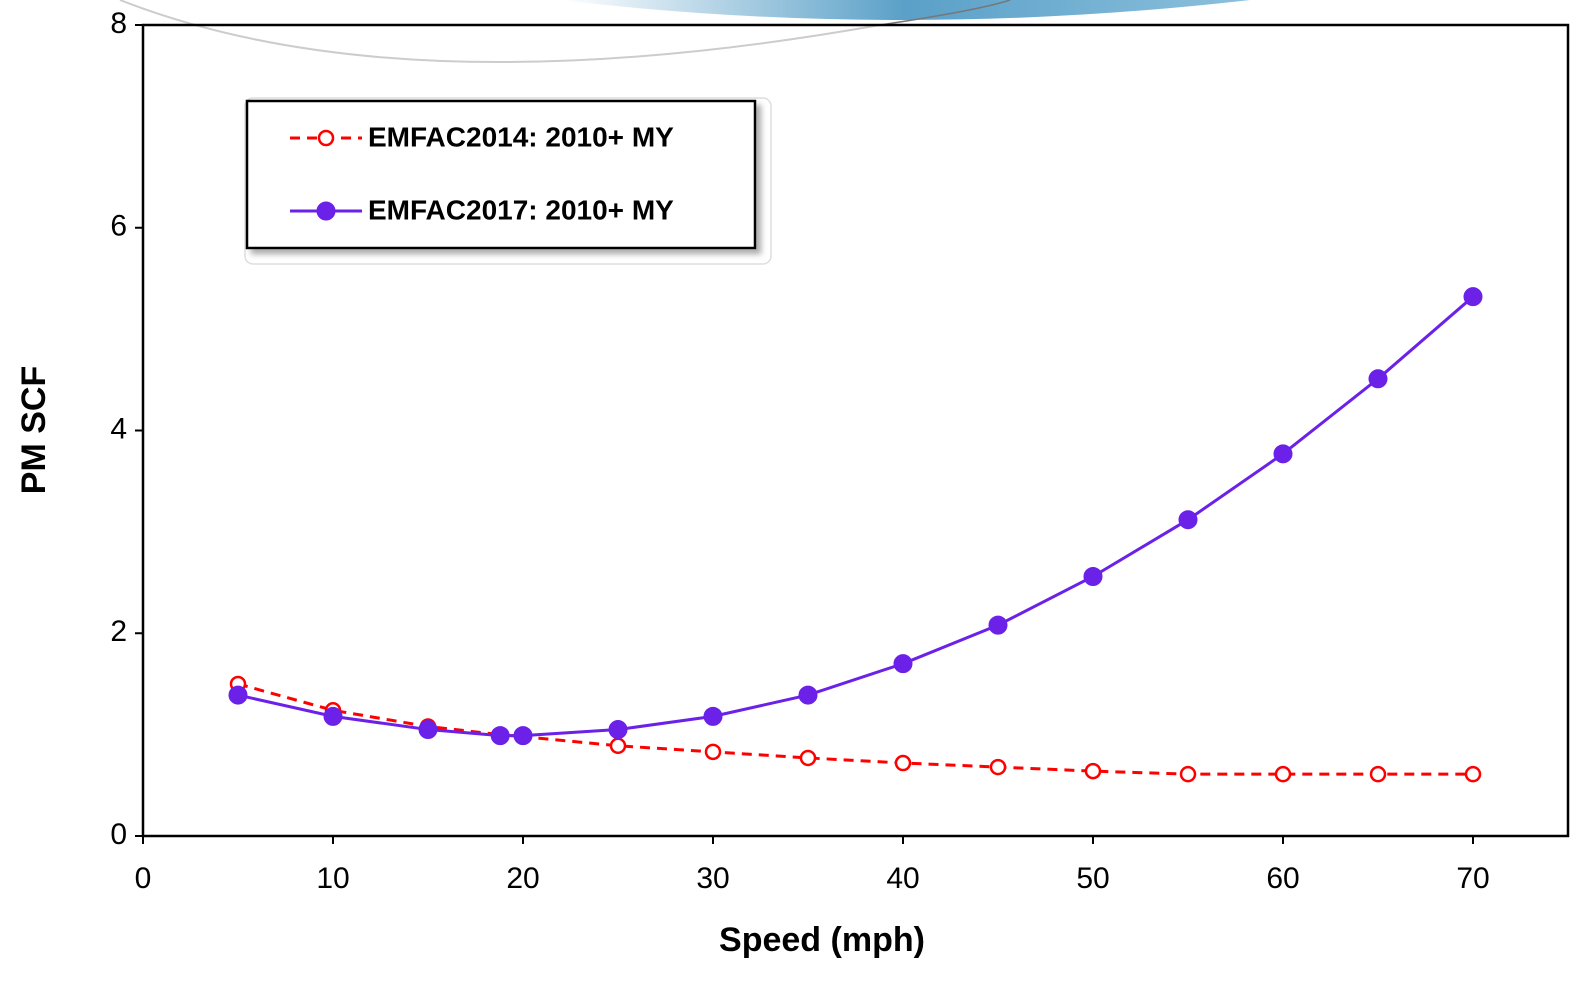  What do you see at coordinates (822, 940) in the screenshot?
I see `x-axis-title: Speed (mph)` at bounding box center [822, 940].